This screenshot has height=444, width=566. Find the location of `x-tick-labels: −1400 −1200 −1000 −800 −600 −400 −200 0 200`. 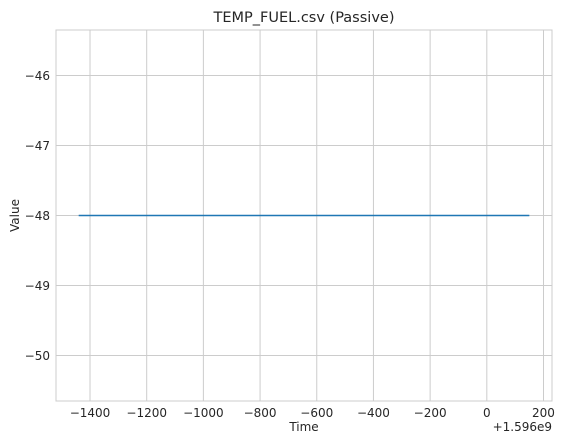

x-tick-labels: −1400 −1200 −1000 −800 −600 −400 −200 0 200 is located at coordinates (312, 413).